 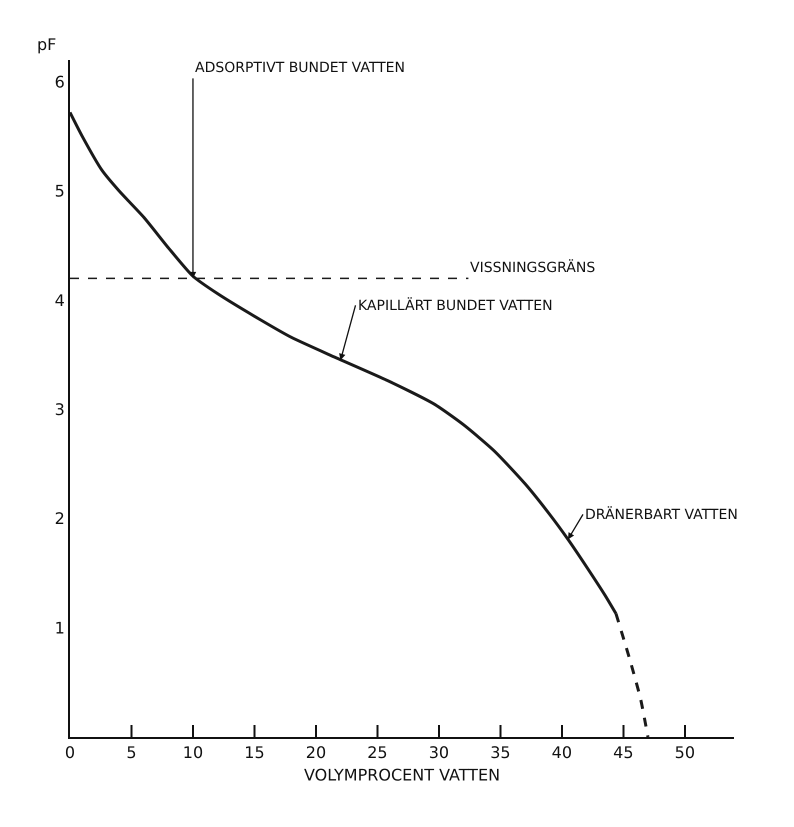 I want to click on y-axis-title: pF, so click(x=46, y=44).